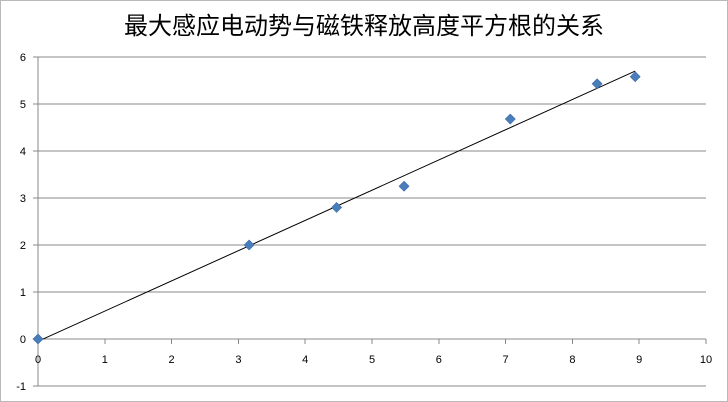 This screenshot has height=402, width=728. Describe the element at coordinates (172, 360) in the screenshot. I see `x-tick-label: 2` at that location.